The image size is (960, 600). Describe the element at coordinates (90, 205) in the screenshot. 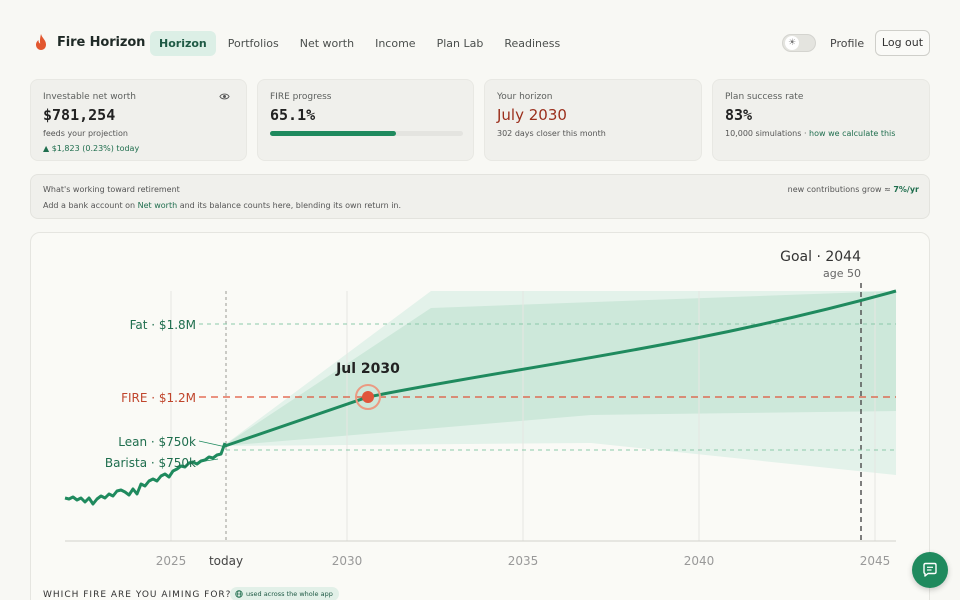

I see `banner-text-prefix: Add a bank account on` at that location.